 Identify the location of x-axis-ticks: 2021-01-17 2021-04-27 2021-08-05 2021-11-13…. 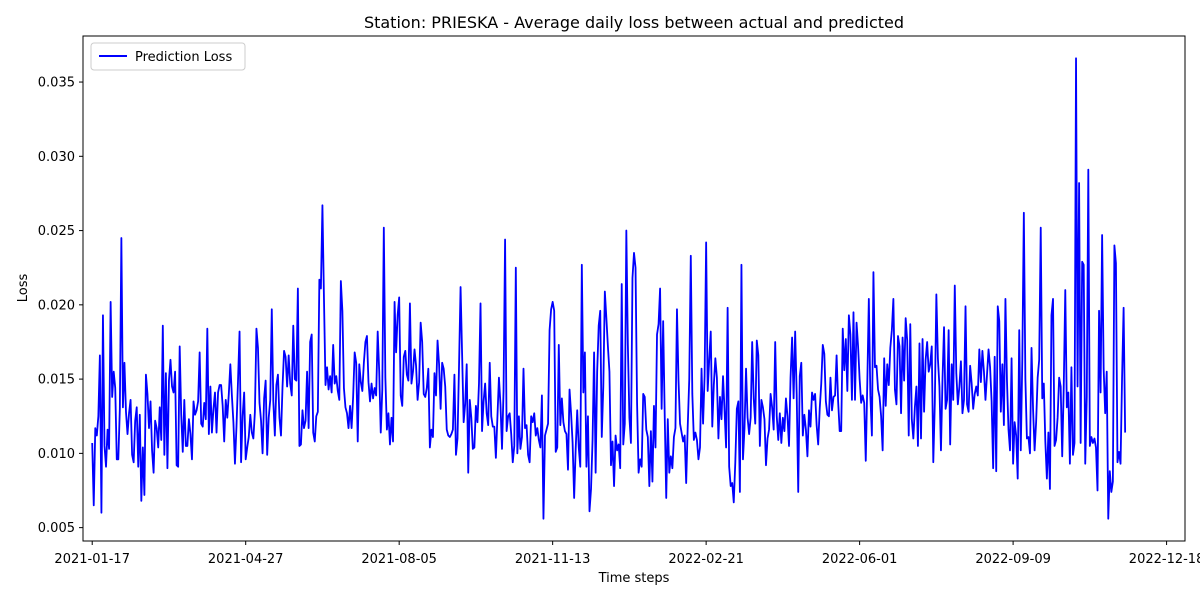
(627, 554).